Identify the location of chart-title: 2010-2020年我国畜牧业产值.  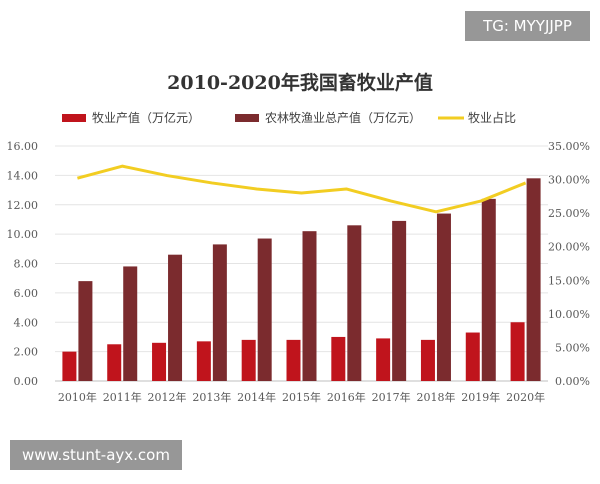
(300, 82).